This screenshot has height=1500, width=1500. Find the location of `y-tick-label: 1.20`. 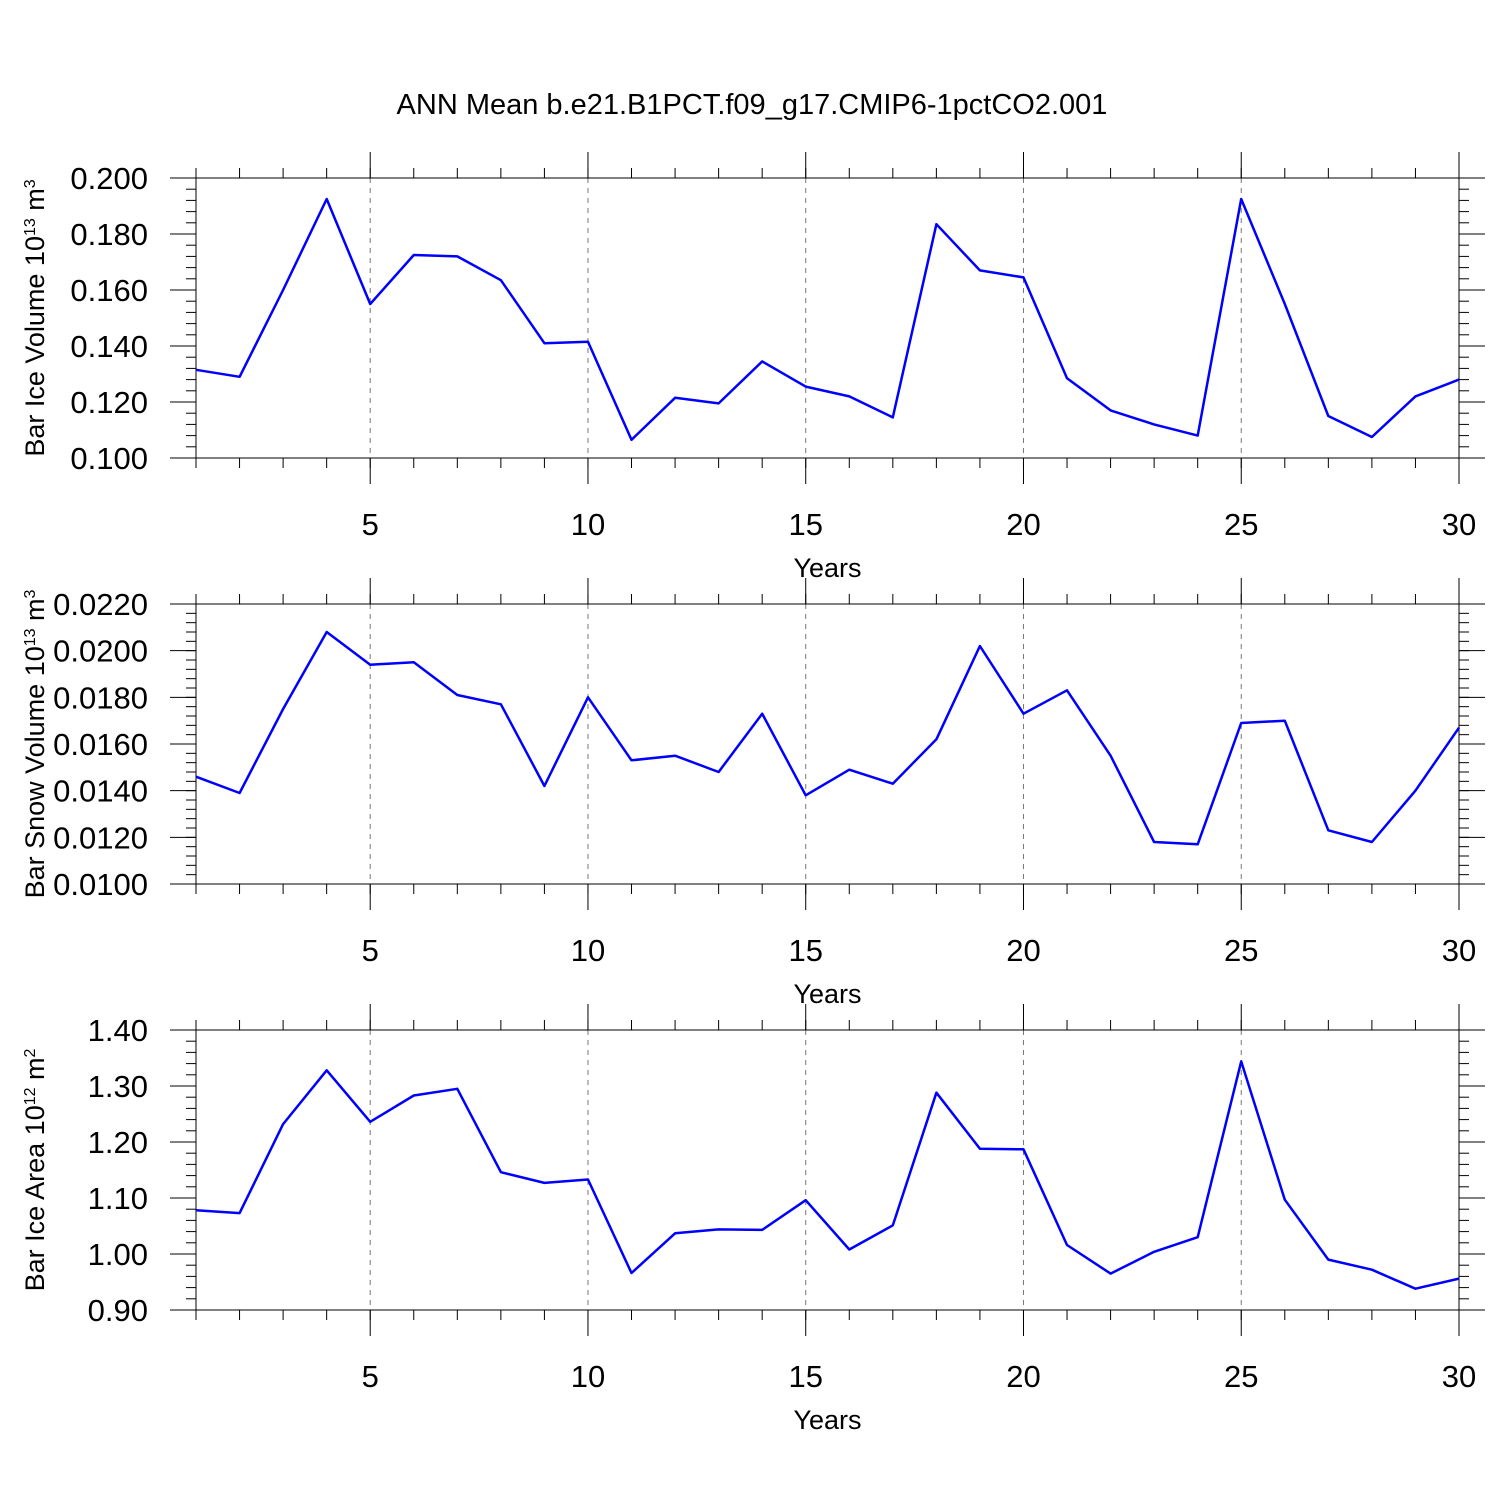

y-tick-label: 1.20 is located at coordinates (118, 1142).